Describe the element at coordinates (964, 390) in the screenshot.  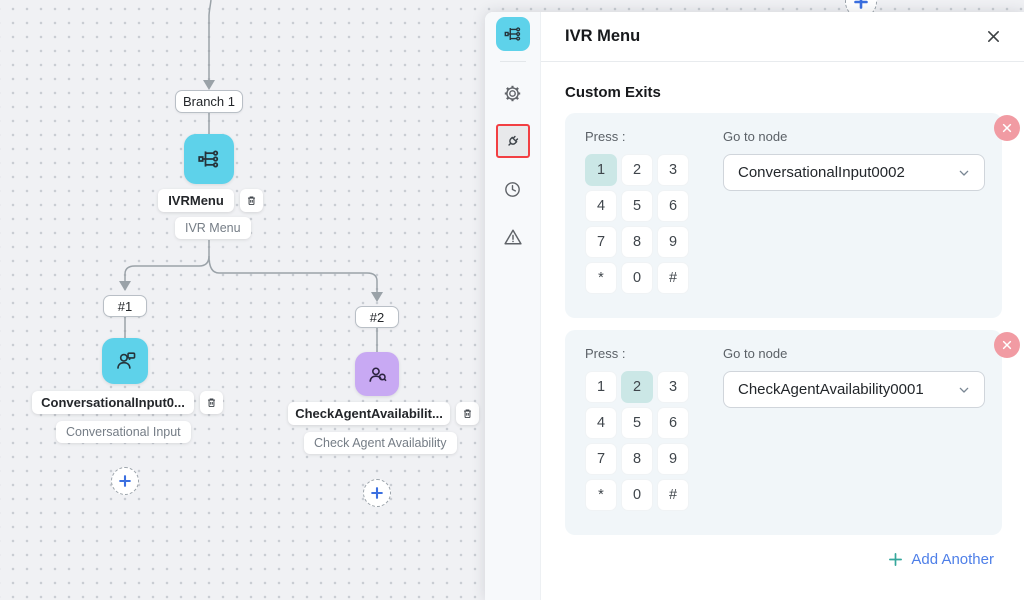
I see `chevron-down-icon` at that location.